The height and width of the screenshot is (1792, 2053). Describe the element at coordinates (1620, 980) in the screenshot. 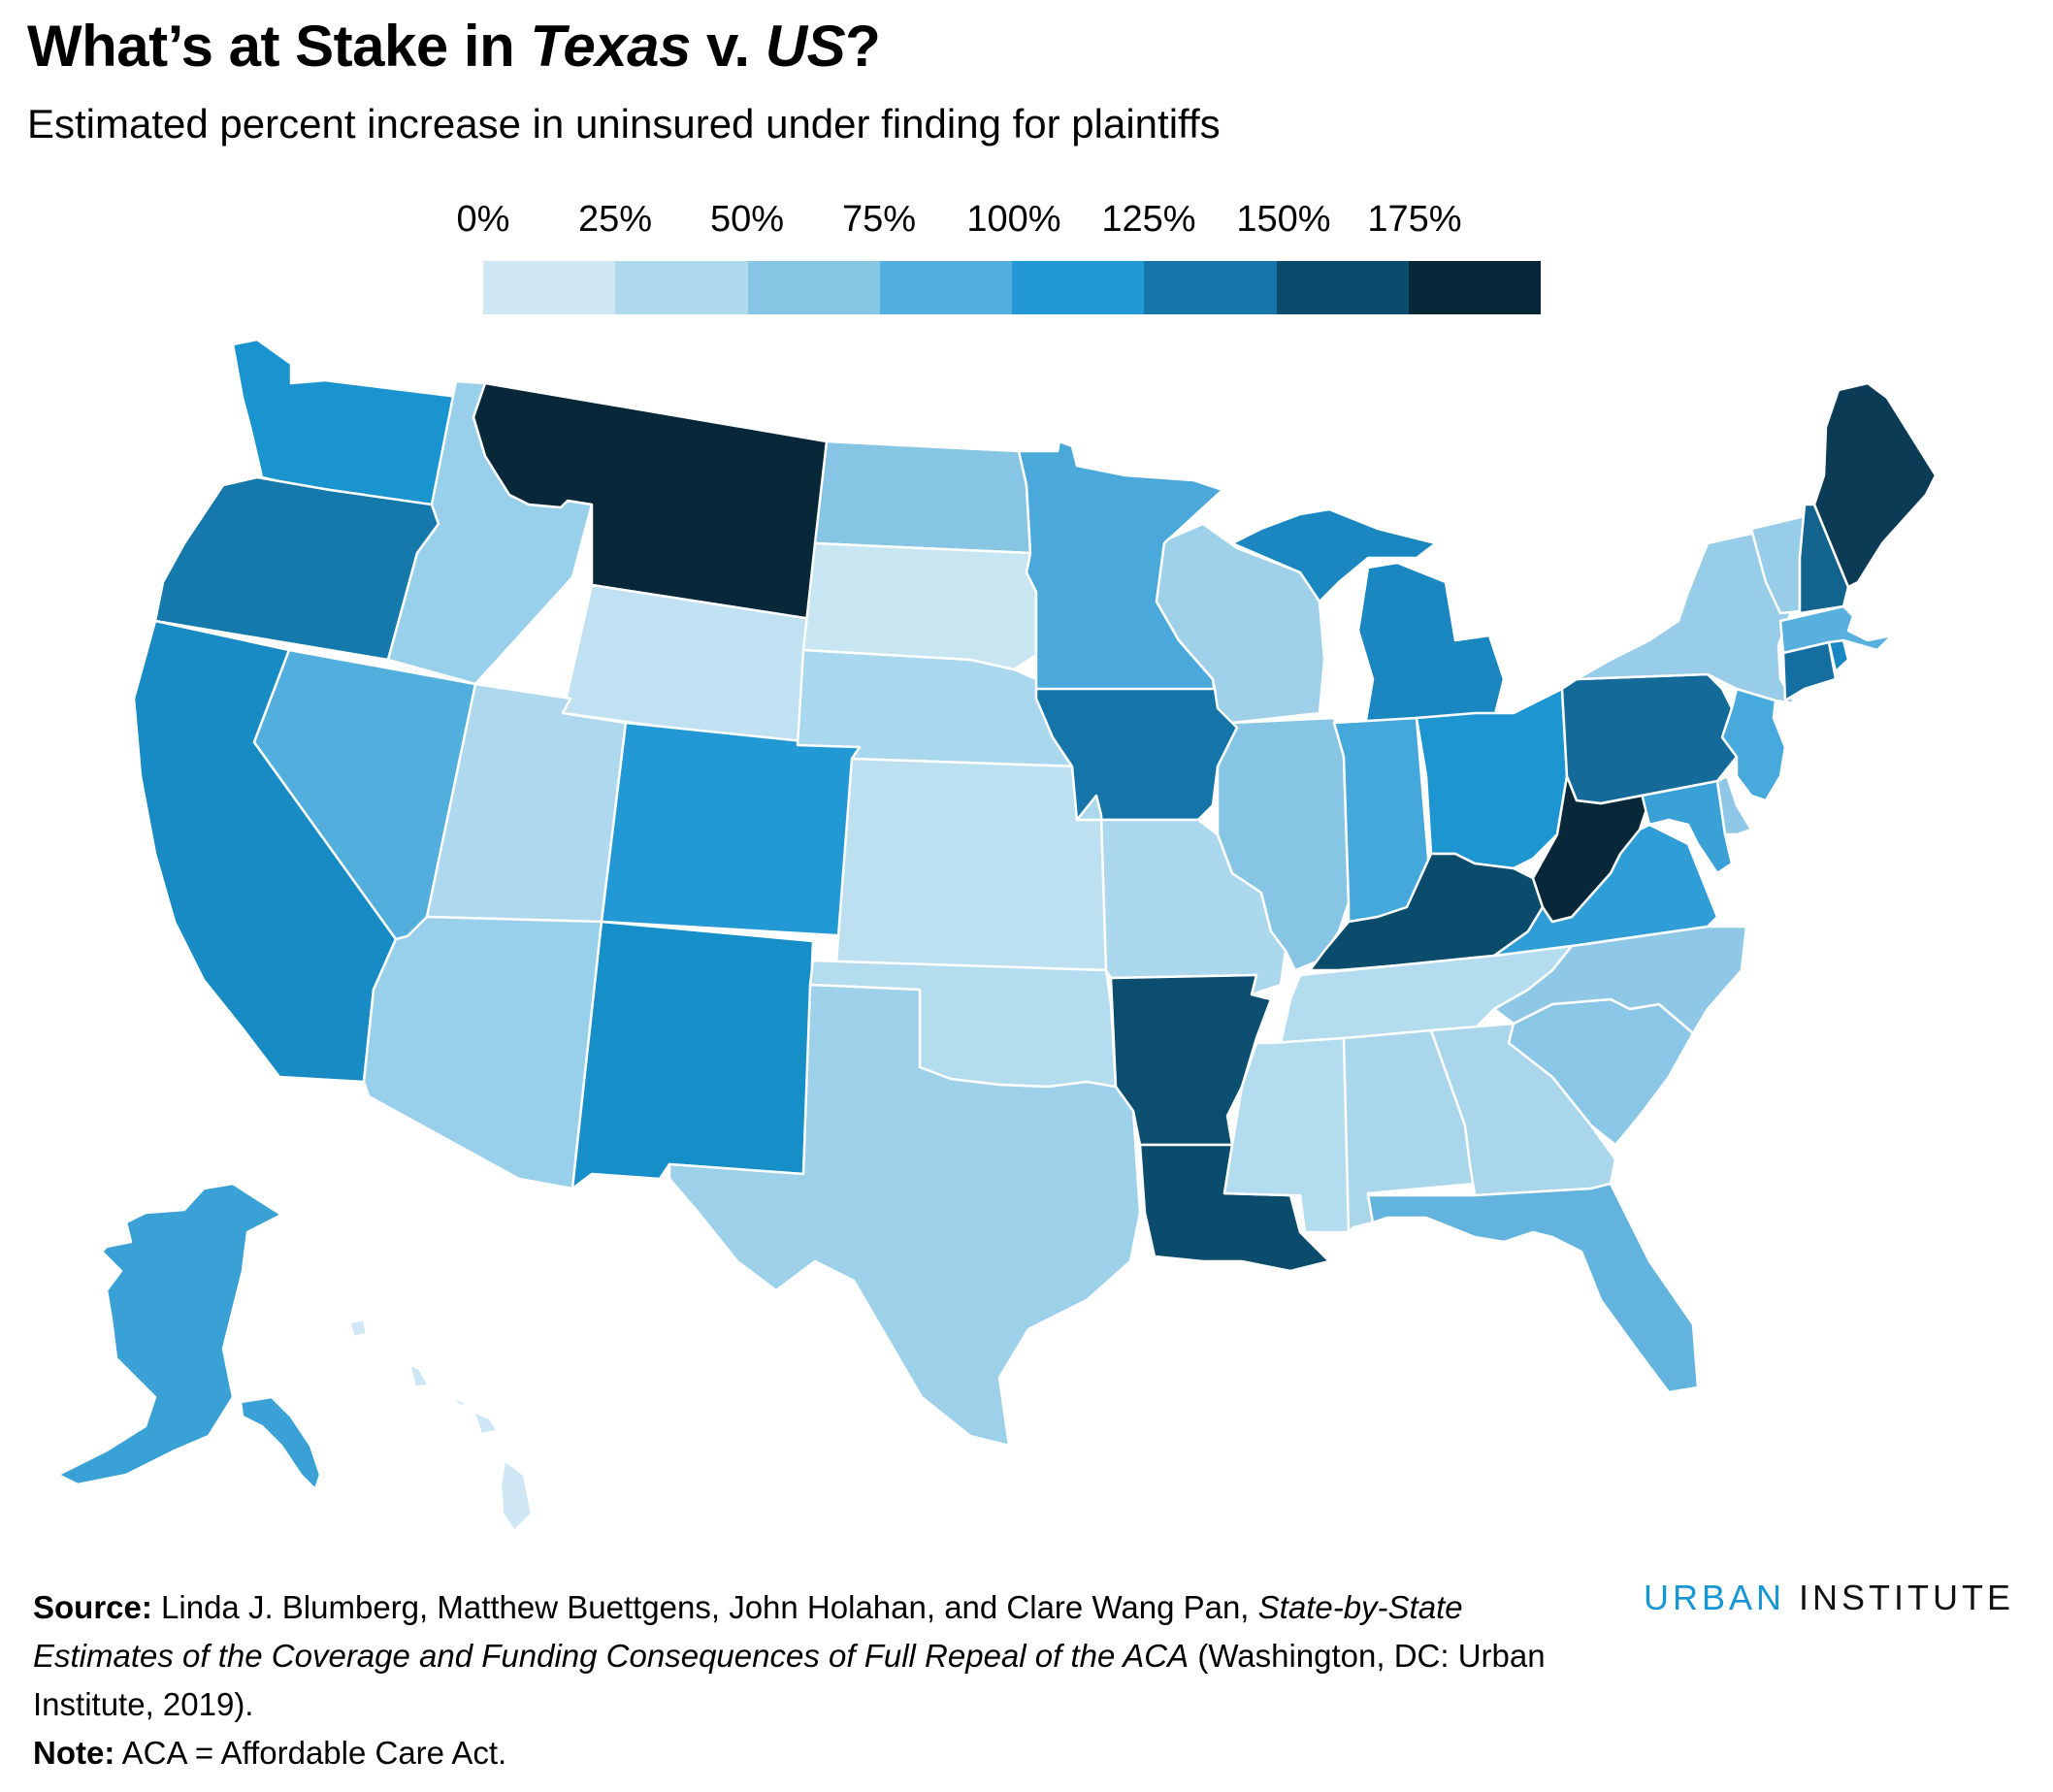

I see `state-NC` at that location.